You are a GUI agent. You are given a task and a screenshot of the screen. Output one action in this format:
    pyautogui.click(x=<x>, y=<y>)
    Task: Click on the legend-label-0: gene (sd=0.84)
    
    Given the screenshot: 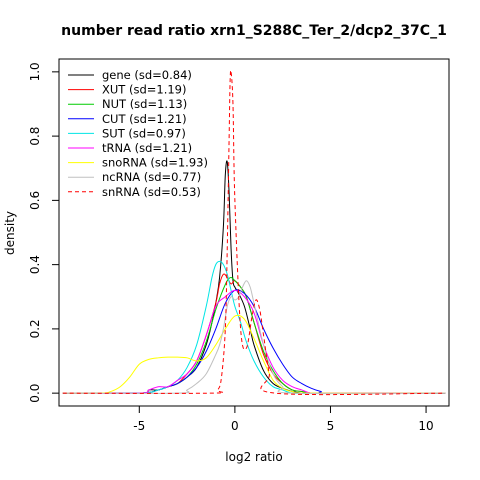 What is the action you would take?
    pyautogui.click(x=147, y=75)
    